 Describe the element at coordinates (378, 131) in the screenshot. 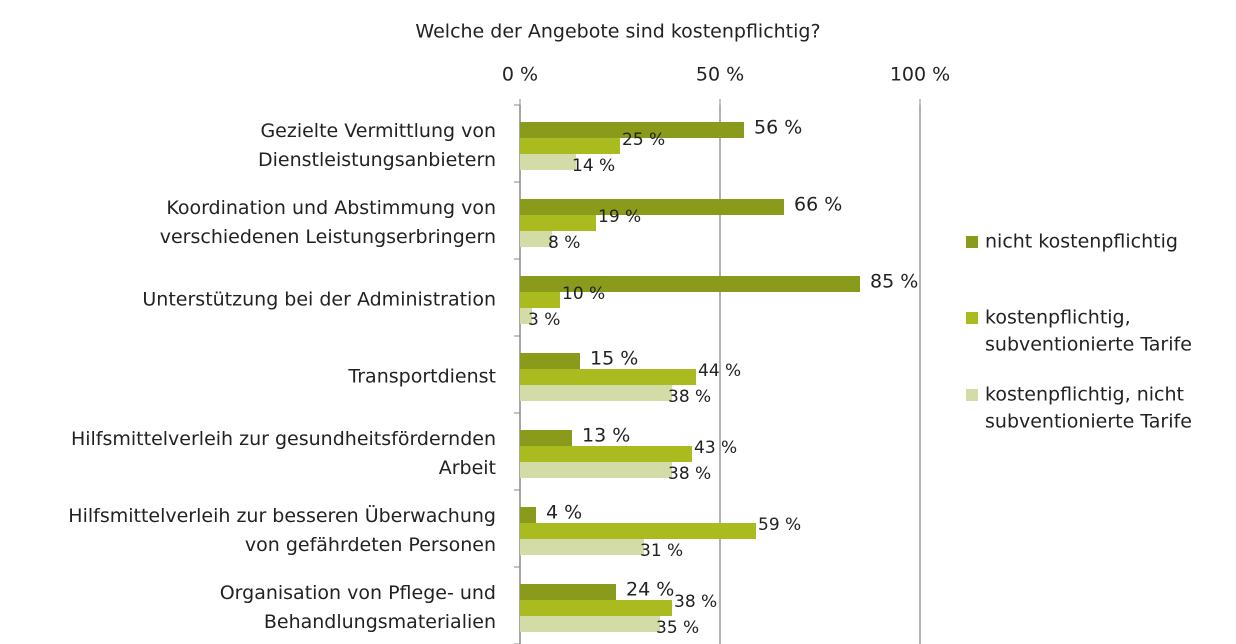

I see `y-tick-label: Gezielte Vermittlung von` at that location.